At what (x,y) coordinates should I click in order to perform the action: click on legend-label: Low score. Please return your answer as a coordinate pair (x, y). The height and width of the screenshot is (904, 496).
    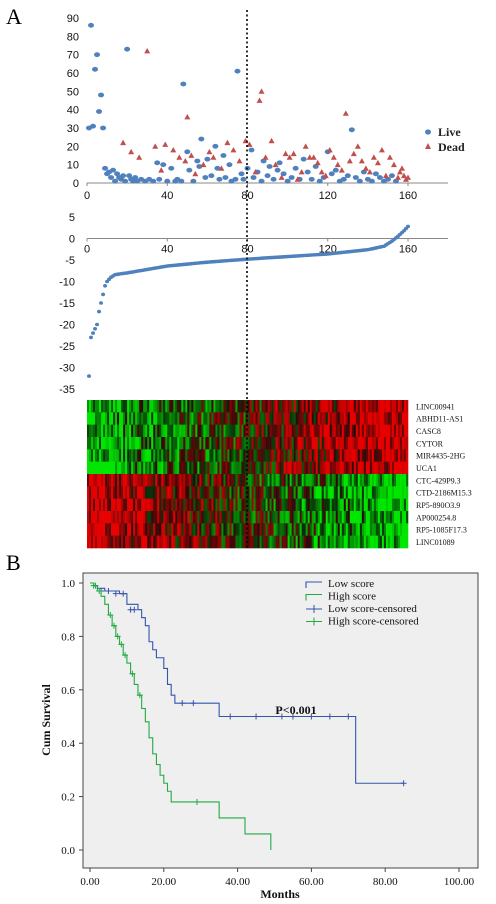
    Looking at the image, I should click on (351, 584).